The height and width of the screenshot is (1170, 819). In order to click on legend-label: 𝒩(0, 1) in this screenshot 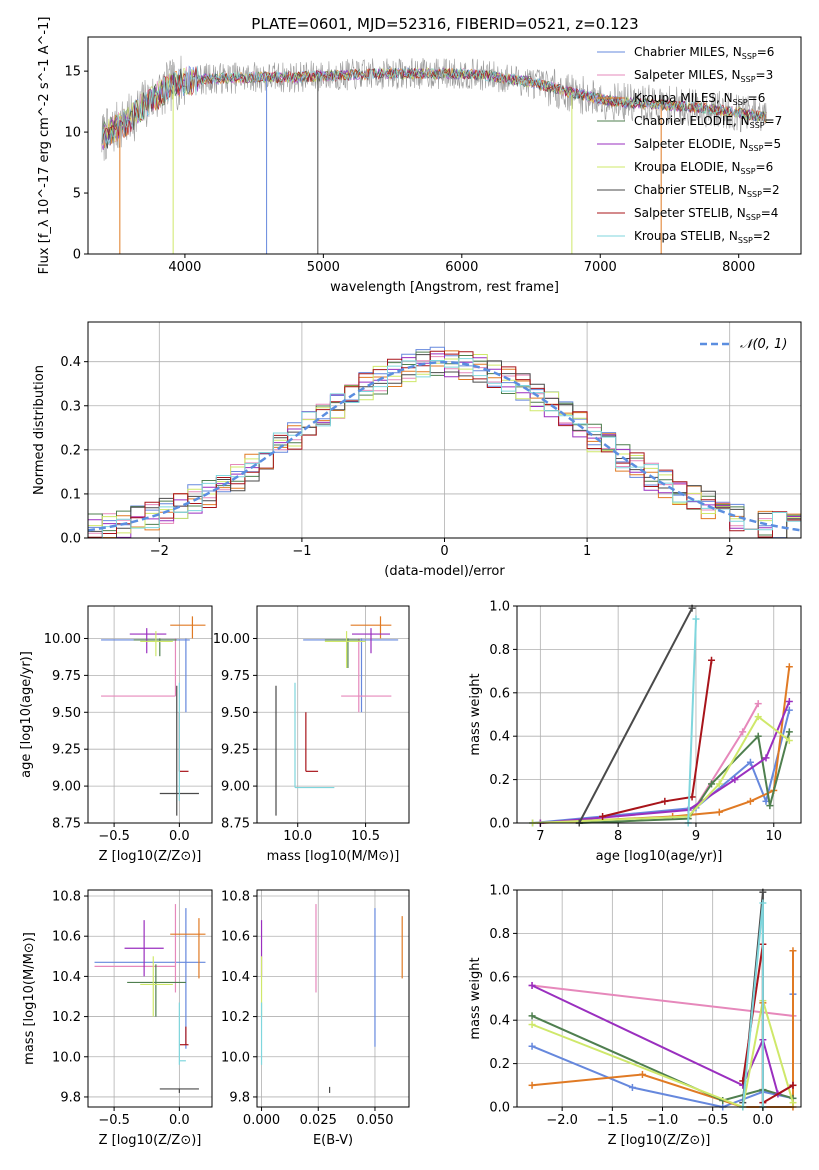, I will do `click(763, 344)`.